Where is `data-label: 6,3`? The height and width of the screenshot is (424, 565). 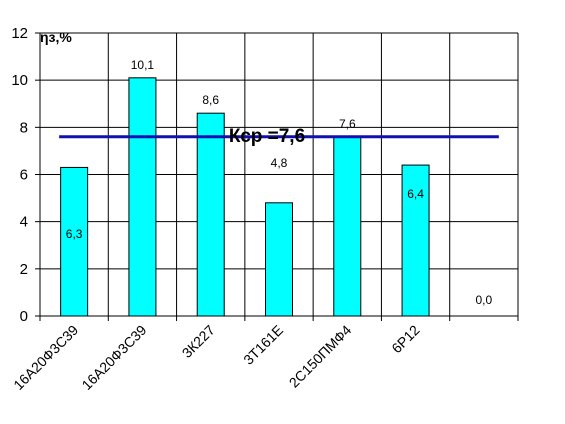 data-label: 6,3 is located at coordinates (74, 234).